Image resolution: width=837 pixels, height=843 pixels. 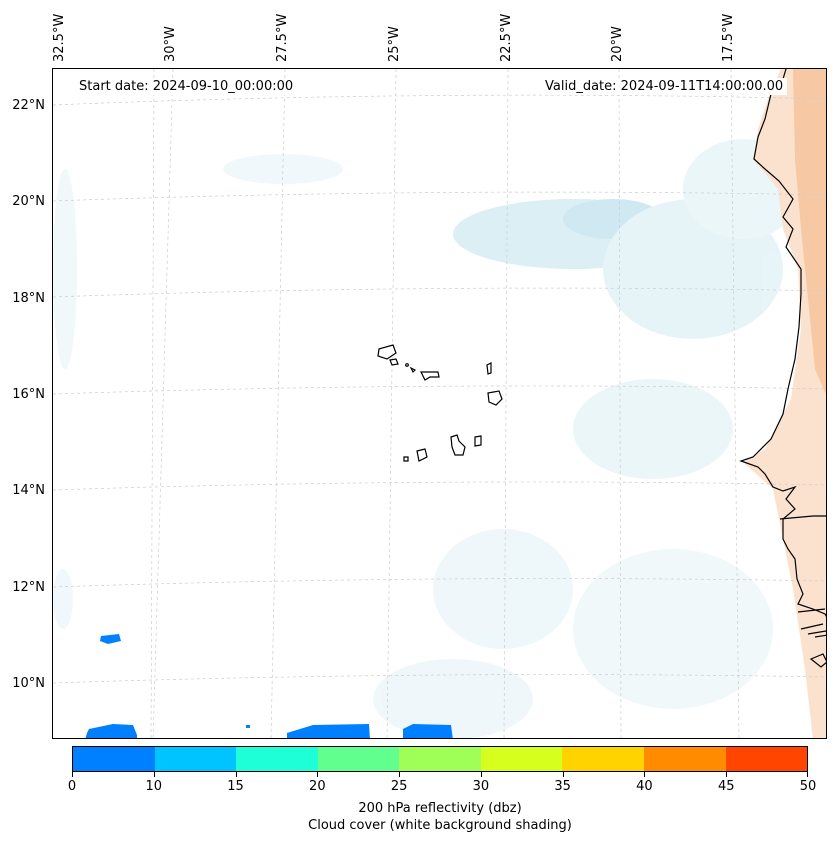 I want to click on longitude-label: 30°W, so click(x=170, y=44).